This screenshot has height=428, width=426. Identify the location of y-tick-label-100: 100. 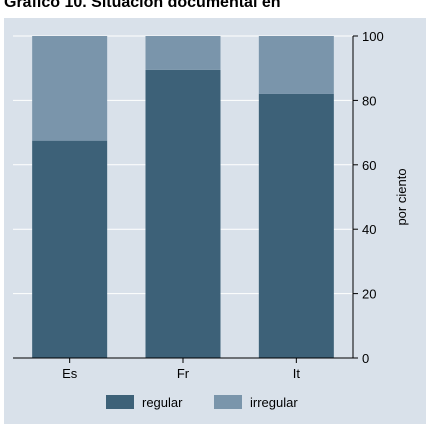
(373, 36).